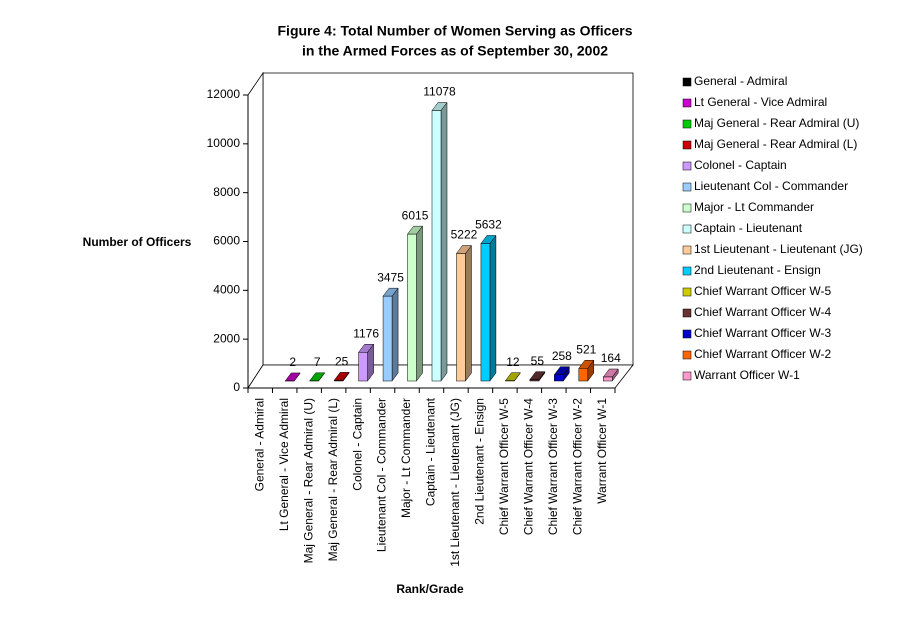  I want to click on data-label: 7, so click(317, 362).